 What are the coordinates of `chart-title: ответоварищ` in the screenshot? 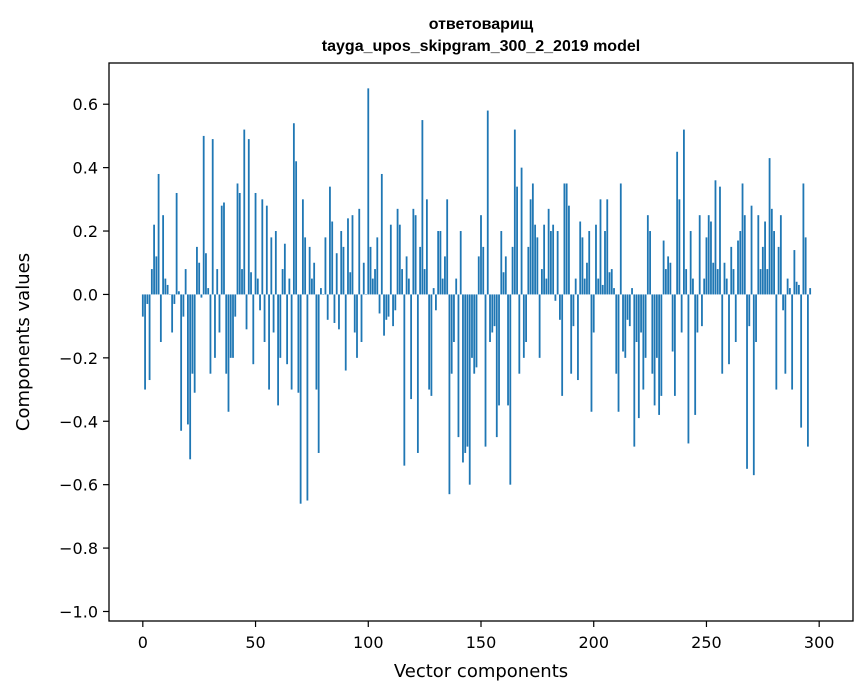 It's located at (481, 24).